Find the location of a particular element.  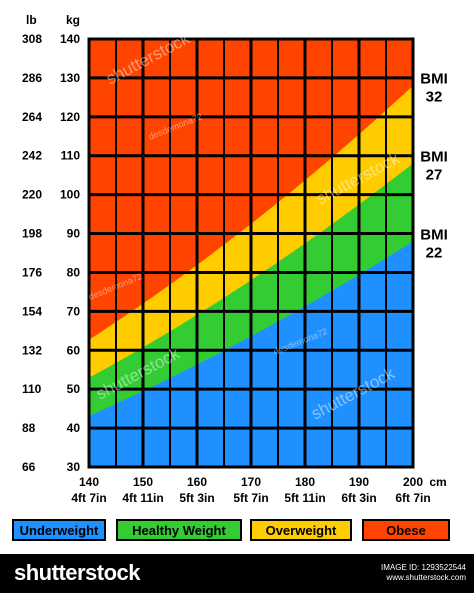

x-tick-ftin: 5ft 3in is located at coordinates (196, 498).